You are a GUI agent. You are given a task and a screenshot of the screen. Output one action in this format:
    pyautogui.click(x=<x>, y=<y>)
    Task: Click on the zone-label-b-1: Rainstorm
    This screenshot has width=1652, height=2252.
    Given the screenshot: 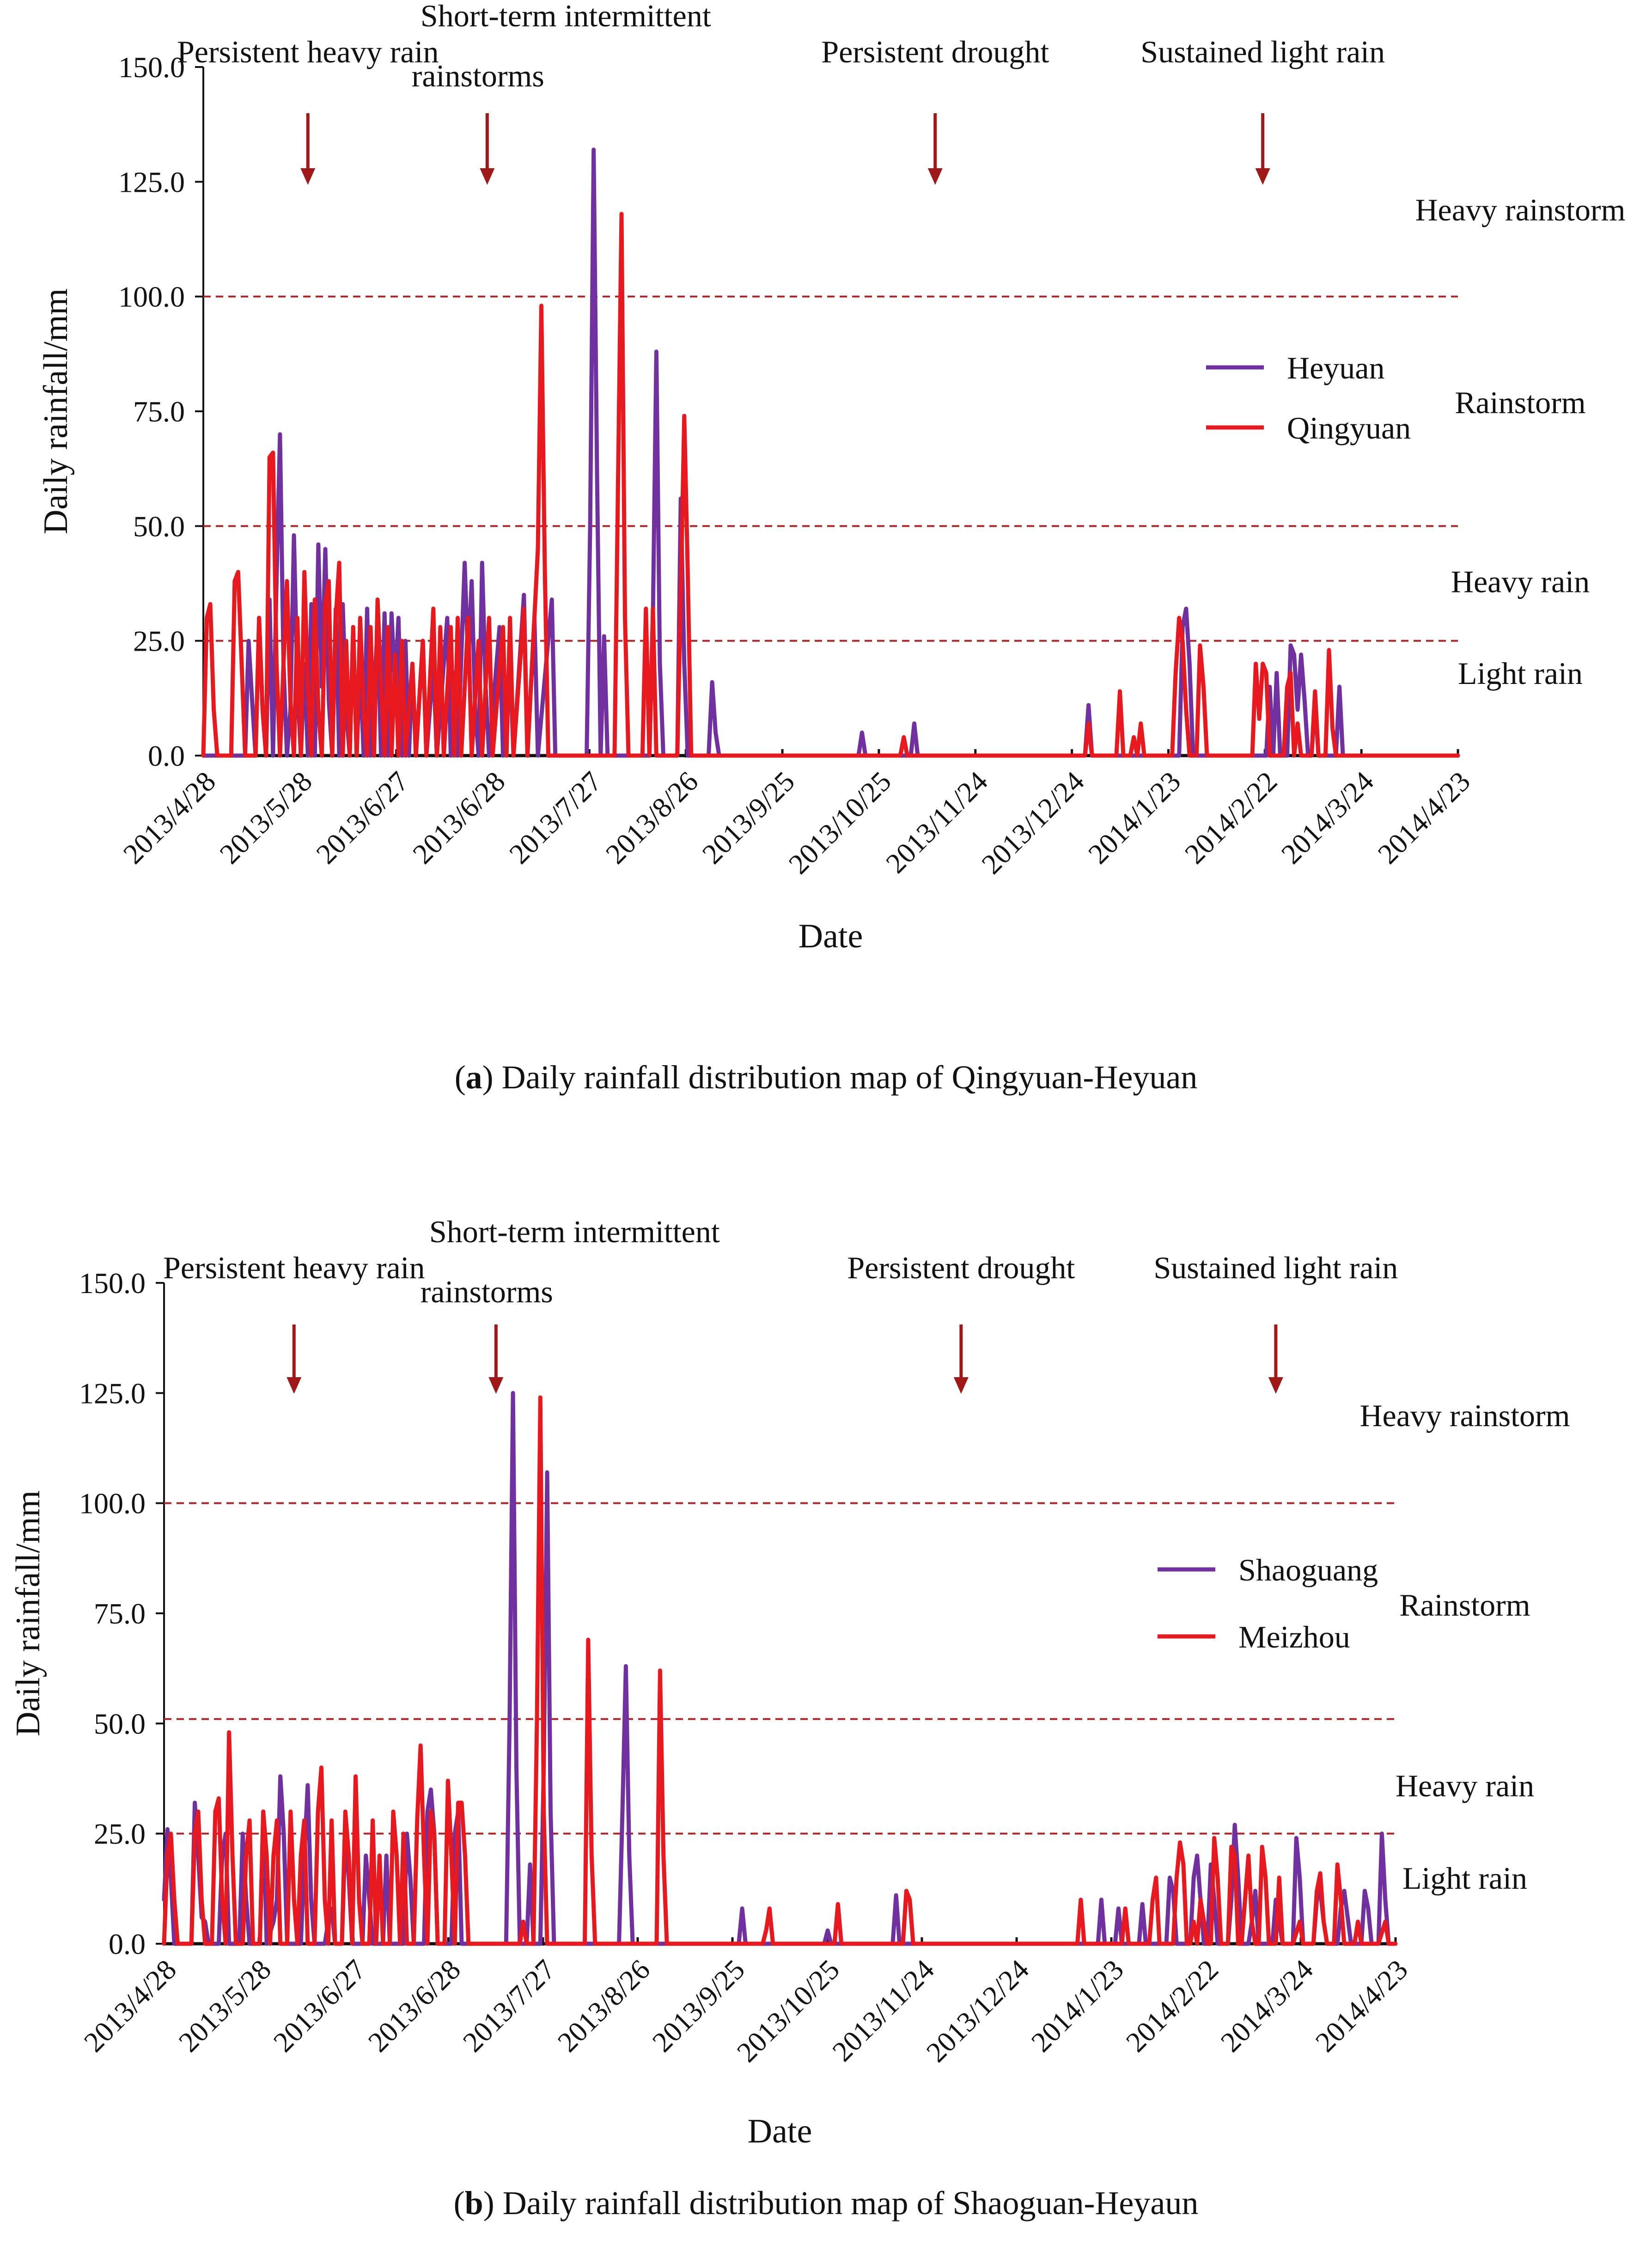 What is the action you would take?
    pyautogui.click(x=1464, y=1605)
    